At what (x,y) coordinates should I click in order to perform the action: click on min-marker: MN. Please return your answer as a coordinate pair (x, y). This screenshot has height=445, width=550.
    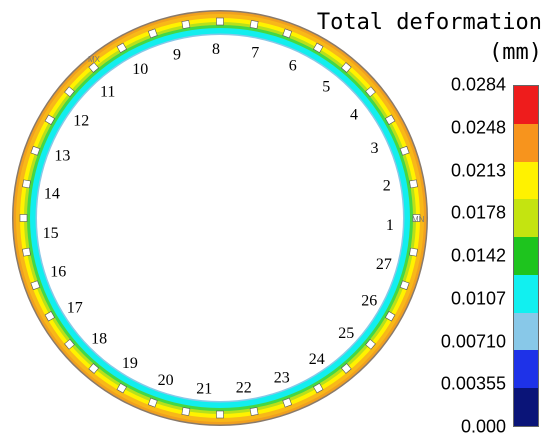
    Looking at the image, I should click on (418, 219).